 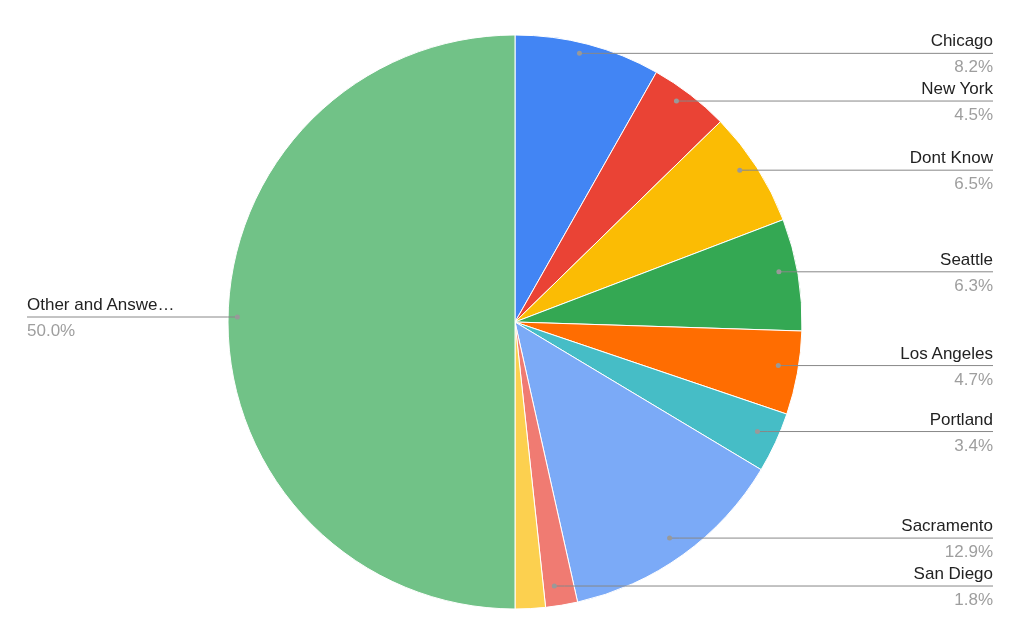 I want to click on data-label: 8.2%, so click(x=973, y=67).